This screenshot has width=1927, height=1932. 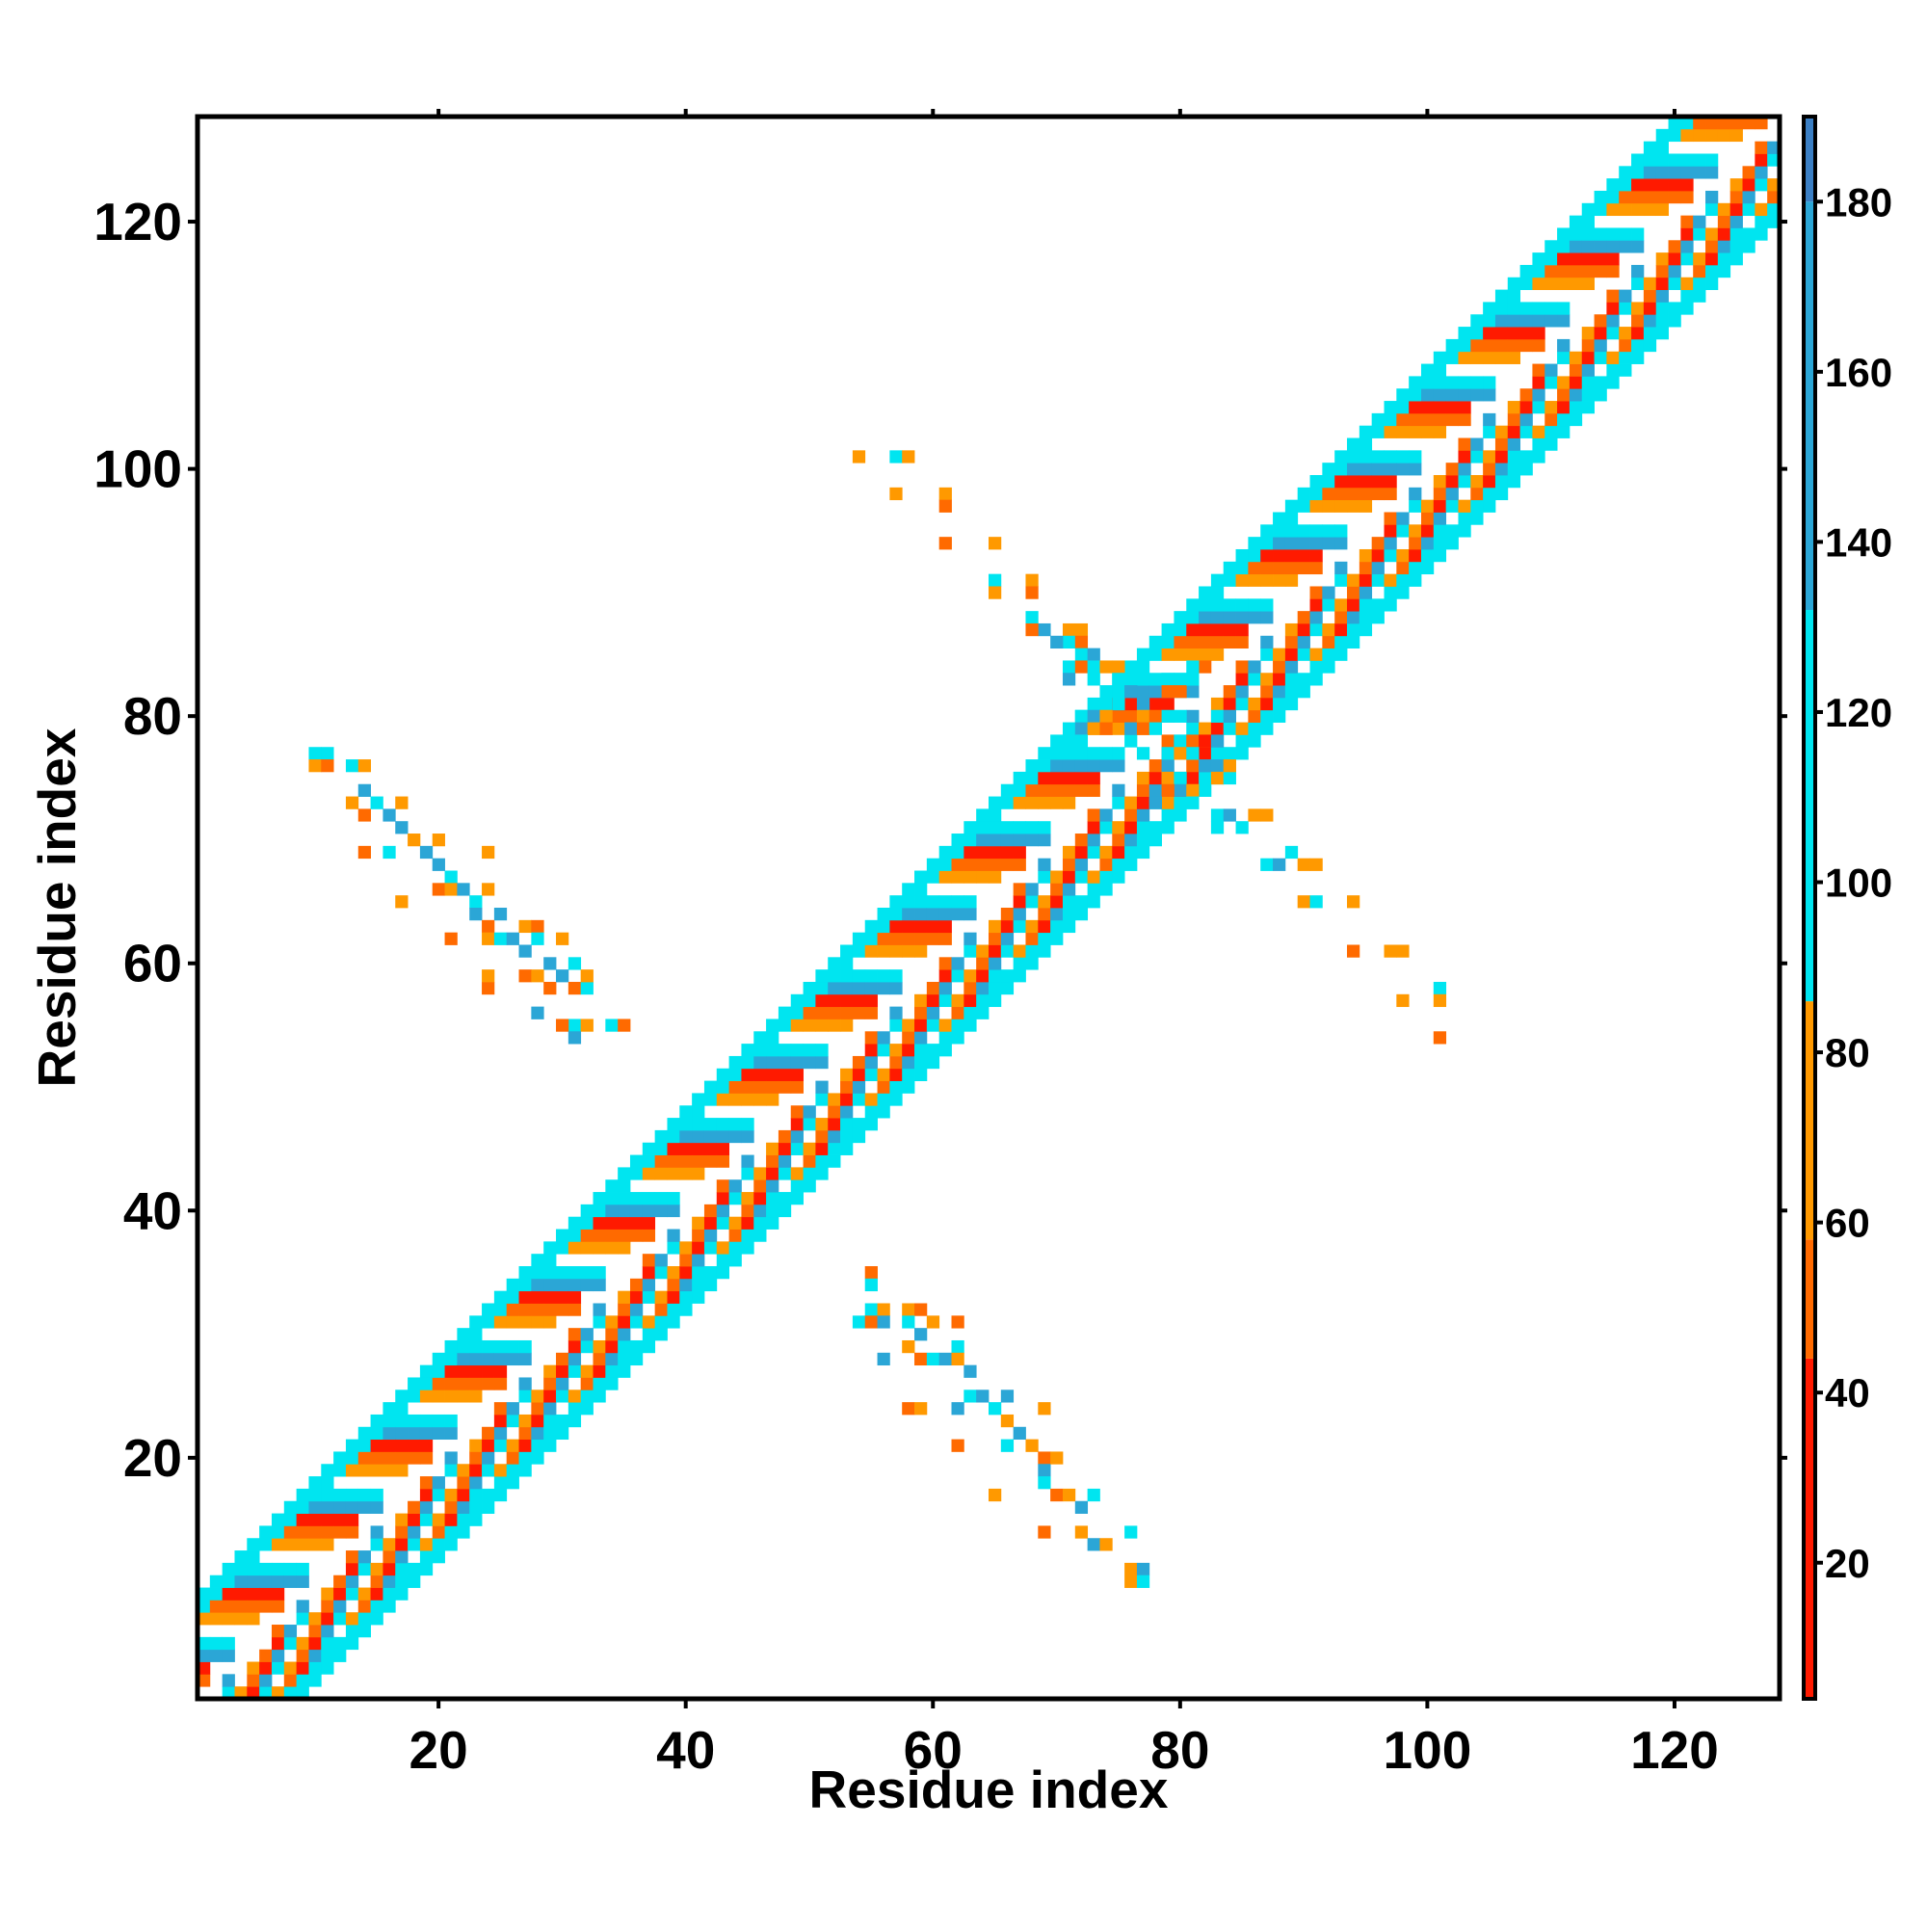 What do you see at coordinates (152, 1458) in the screenshot?
I see `y-tick-label: 20` at bounding box center [152, 1458].